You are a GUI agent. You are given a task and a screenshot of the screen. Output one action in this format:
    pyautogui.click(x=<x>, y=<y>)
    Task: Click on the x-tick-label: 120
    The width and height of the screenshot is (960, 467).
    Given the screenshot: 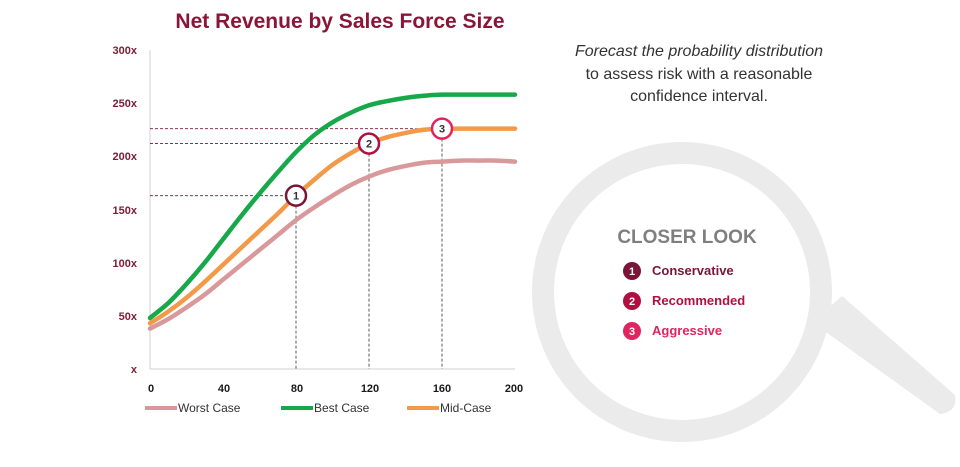 What is the action you would take?
    pyautogui.click(x=370, y=389)
    